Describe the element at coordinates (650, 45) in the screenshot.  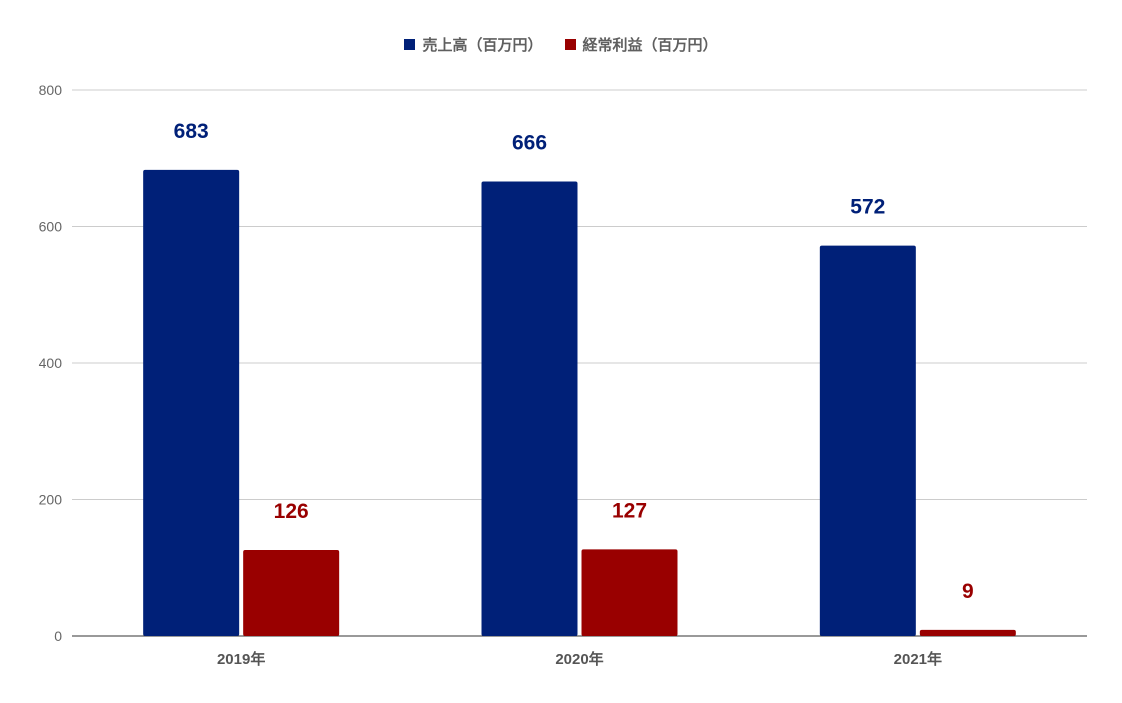
I see `legend-label-ordinary-profit: 経常利益（百万円）` at that location.